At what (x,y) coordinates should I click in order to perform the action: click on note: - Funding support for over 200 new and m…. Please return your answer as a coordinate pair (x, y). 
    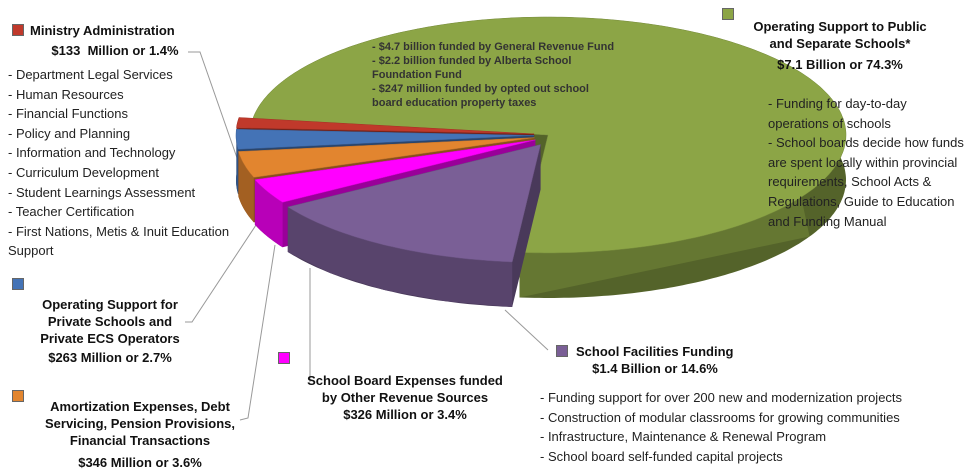
    Looking at the image, I should click on (721, 397).